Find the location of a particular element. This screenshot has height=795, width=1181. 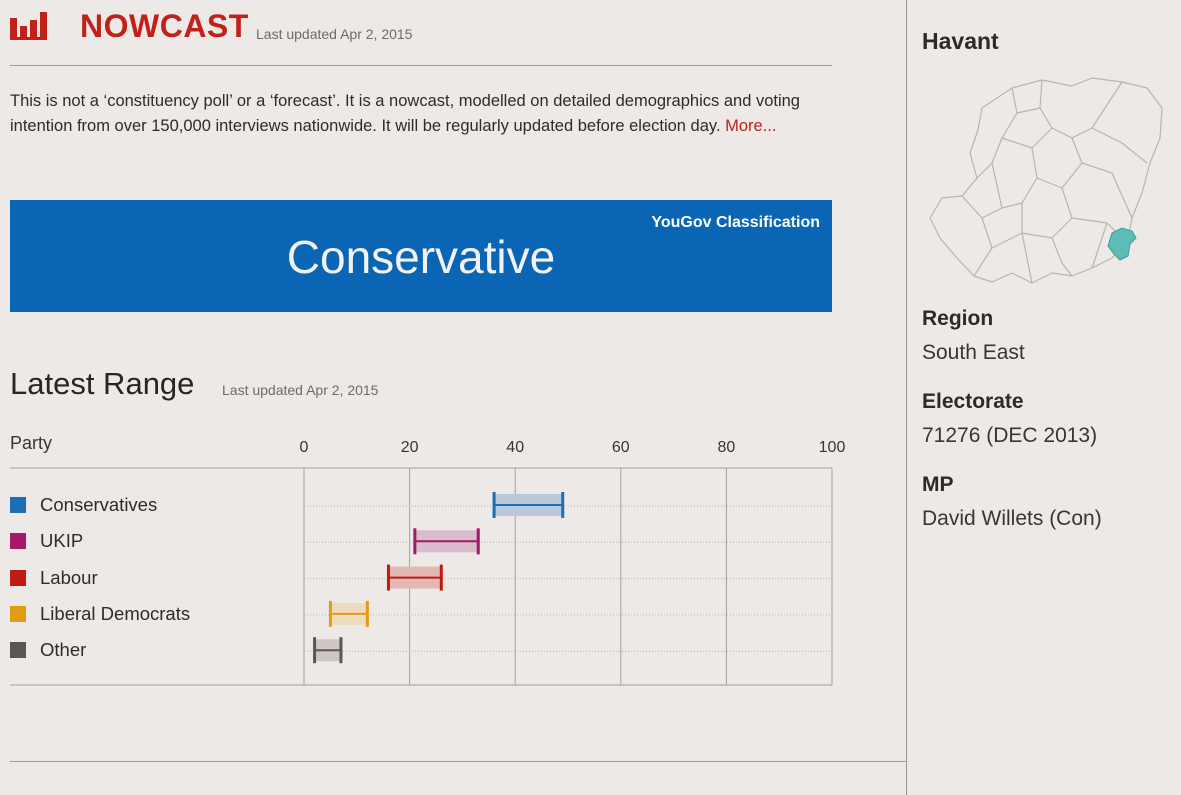

electorate-label: Electorate is located at coordinates (973, 401).